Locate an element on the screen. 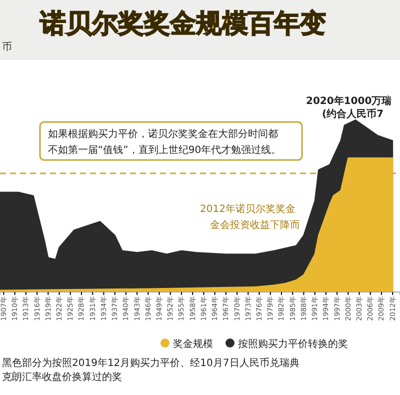 This screenshot has height=395, width=400. legend-label: 奖金规模 is located at coordinates (193, 344).